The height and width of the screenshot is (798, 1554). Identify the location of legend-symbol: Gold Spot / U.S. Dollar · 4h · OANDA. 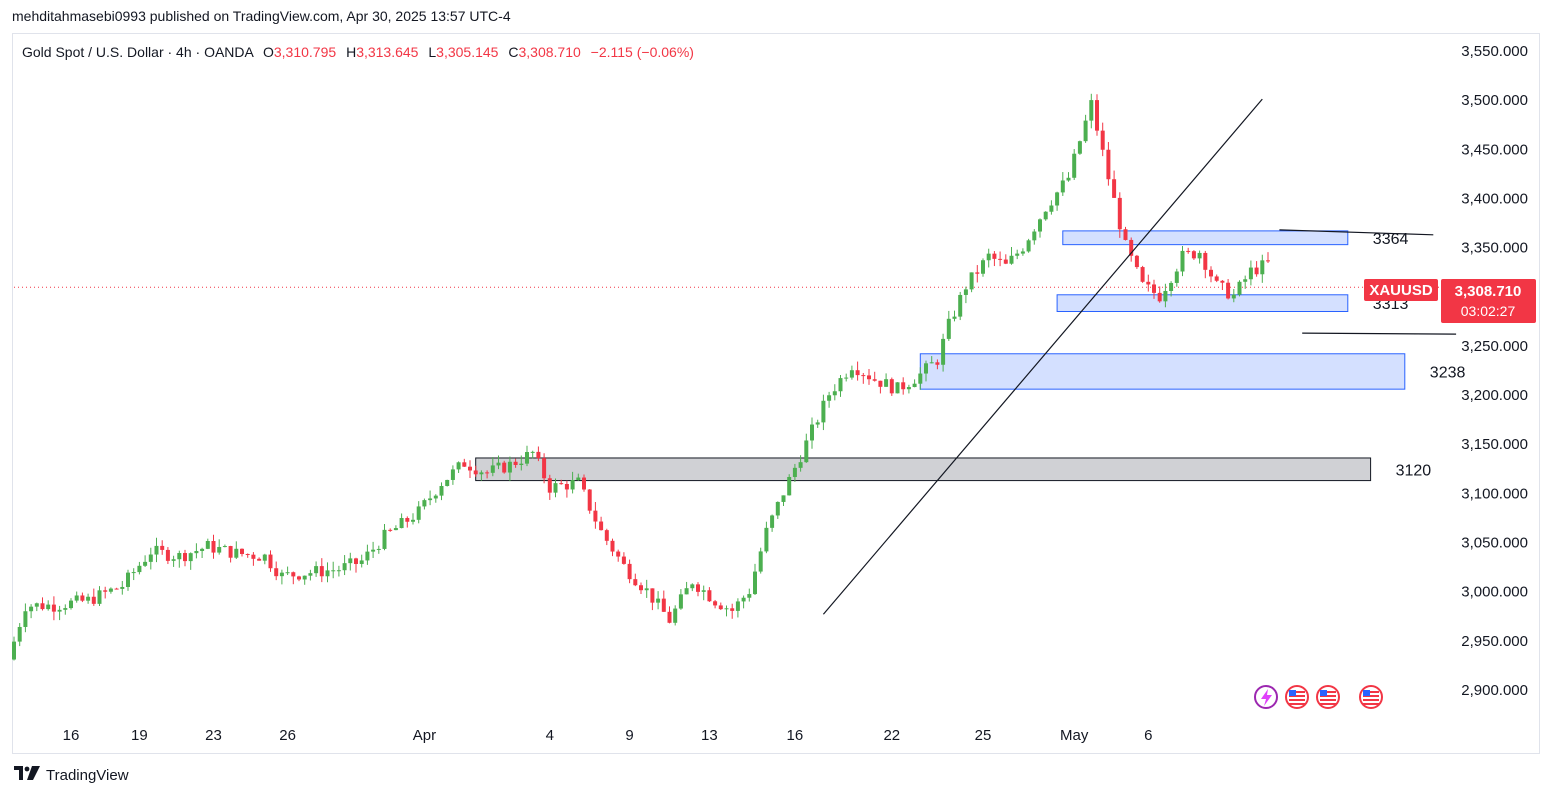
(138, 52).